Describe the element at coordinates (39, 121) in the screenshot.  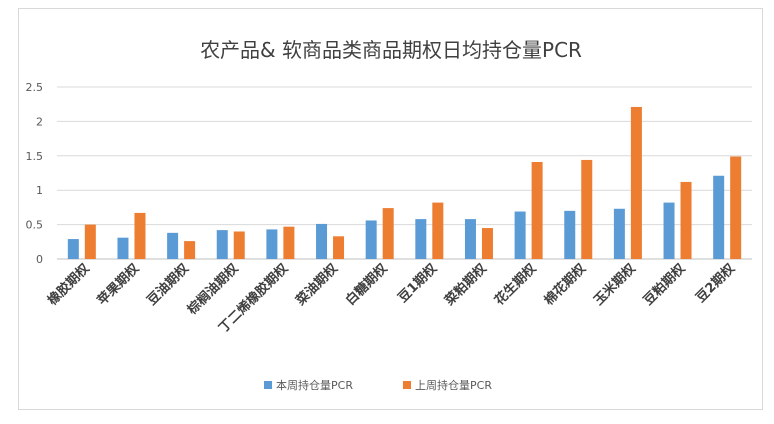
I see `y-tick-label: 2` at that location.